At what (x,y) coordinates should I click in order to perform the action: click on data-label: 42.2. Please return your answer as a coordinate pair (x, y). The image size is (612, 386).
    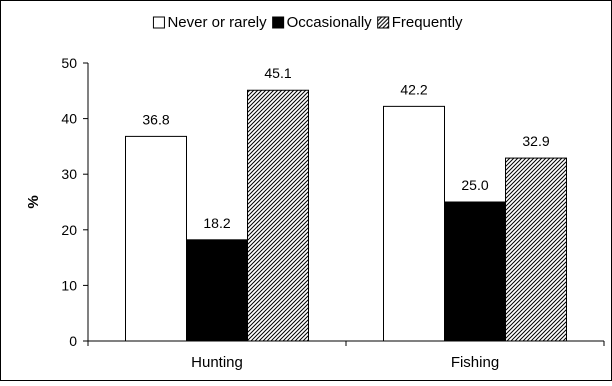
    Looking at the image, I should click on (413, 89).